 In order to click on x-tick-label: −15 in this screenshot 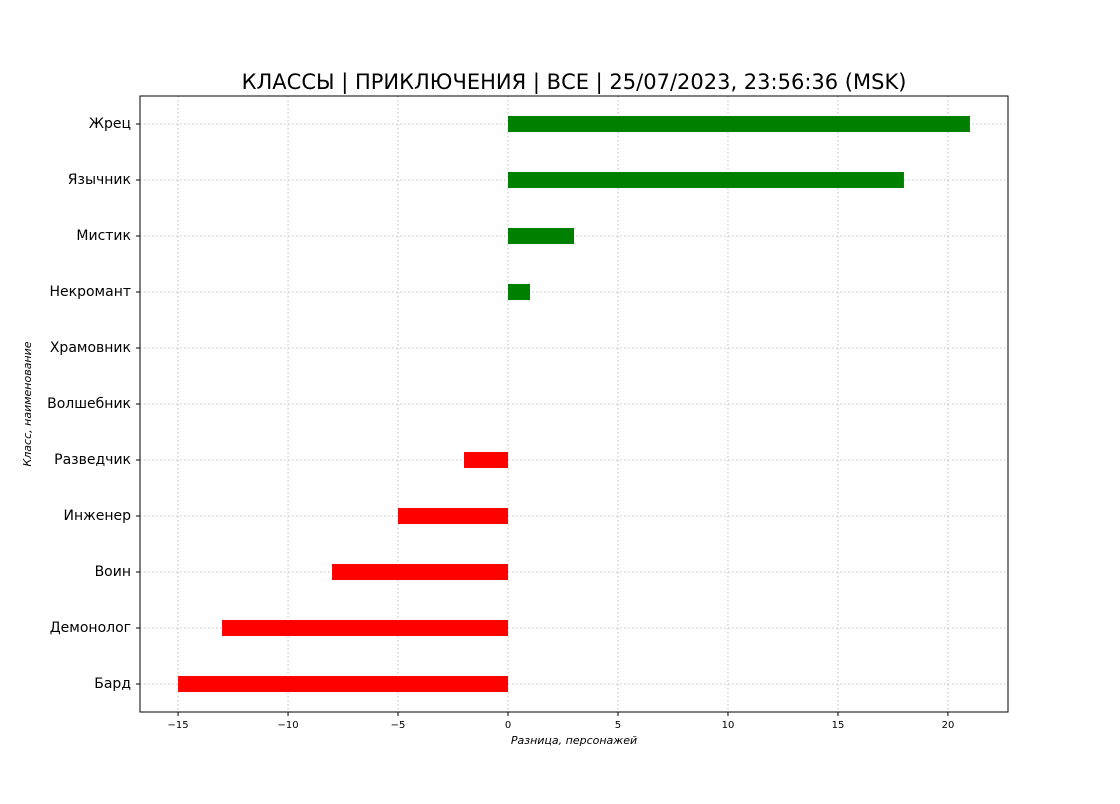, I will do `click(178, 725)`.